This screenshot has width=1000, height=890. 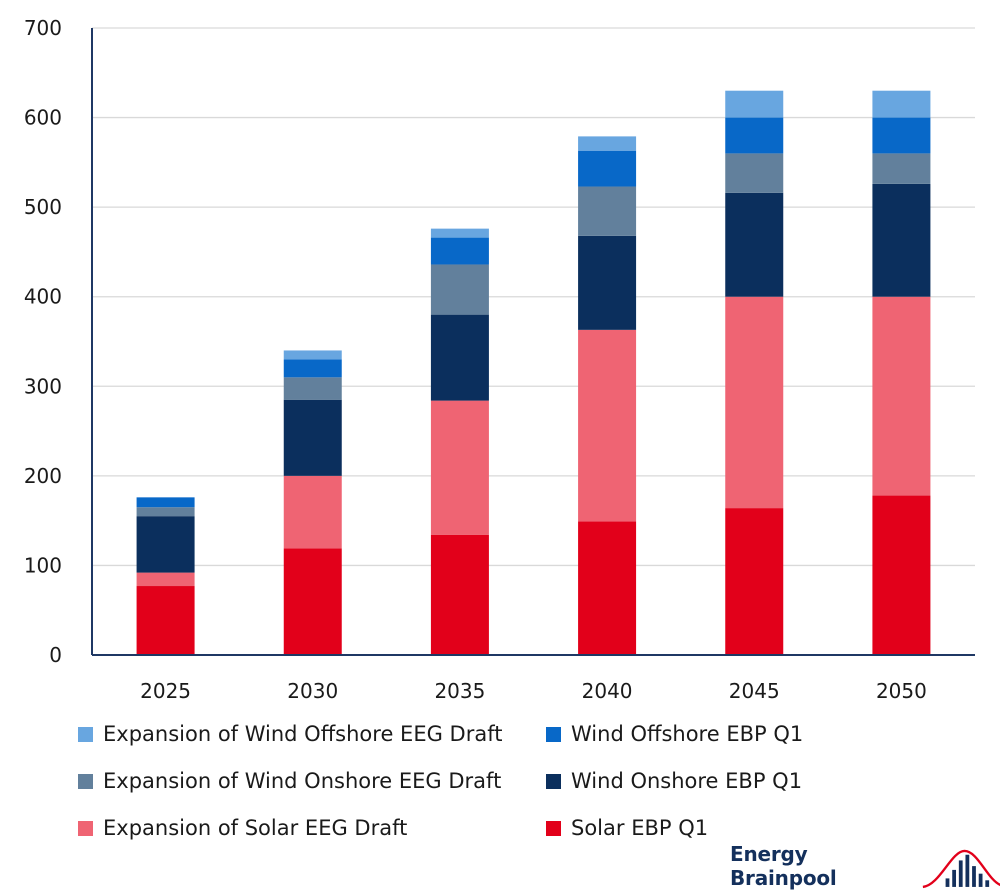 What do you see at coordinates (865, 866) in the screenshot?
I see `brand-logo: Energy Brainpool` at bounding box center [865, 866].